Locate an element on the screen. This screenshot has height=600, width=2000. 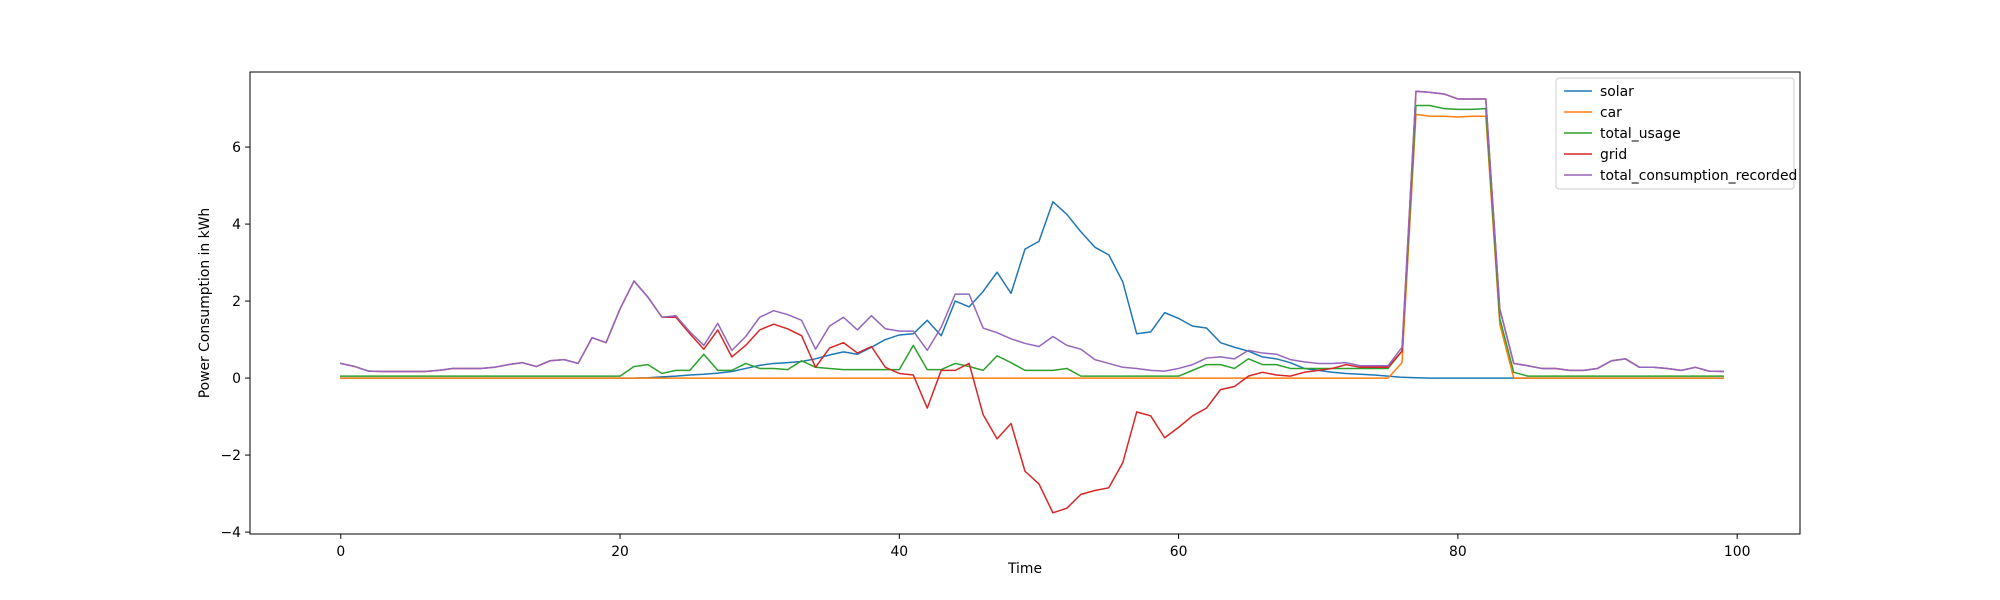
legend-label-solar: solar is located at coordinates (1617, 92).